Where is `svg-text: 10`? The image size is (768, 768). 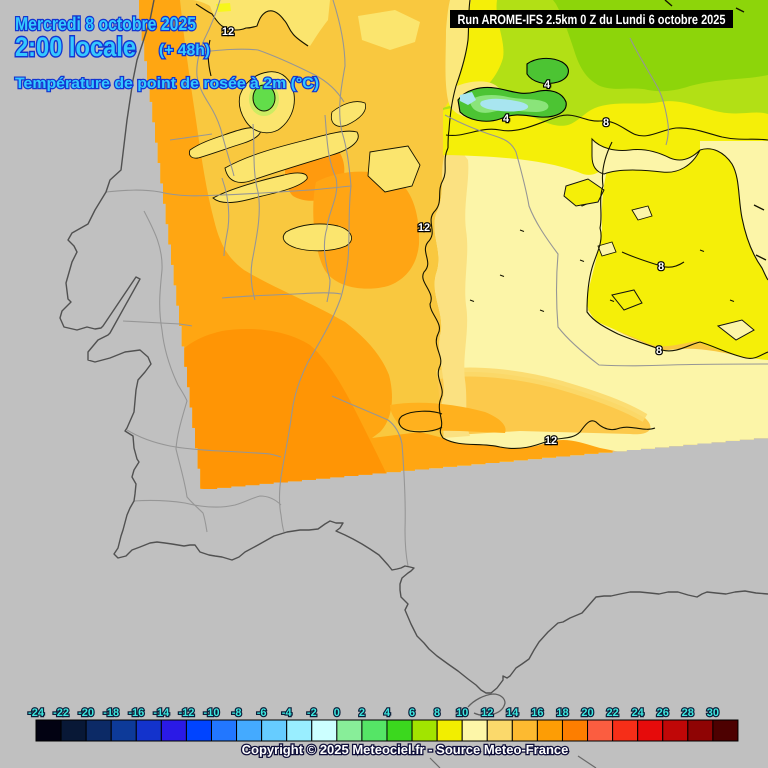
svg-text: 10 is located at coordinates (462, 713).